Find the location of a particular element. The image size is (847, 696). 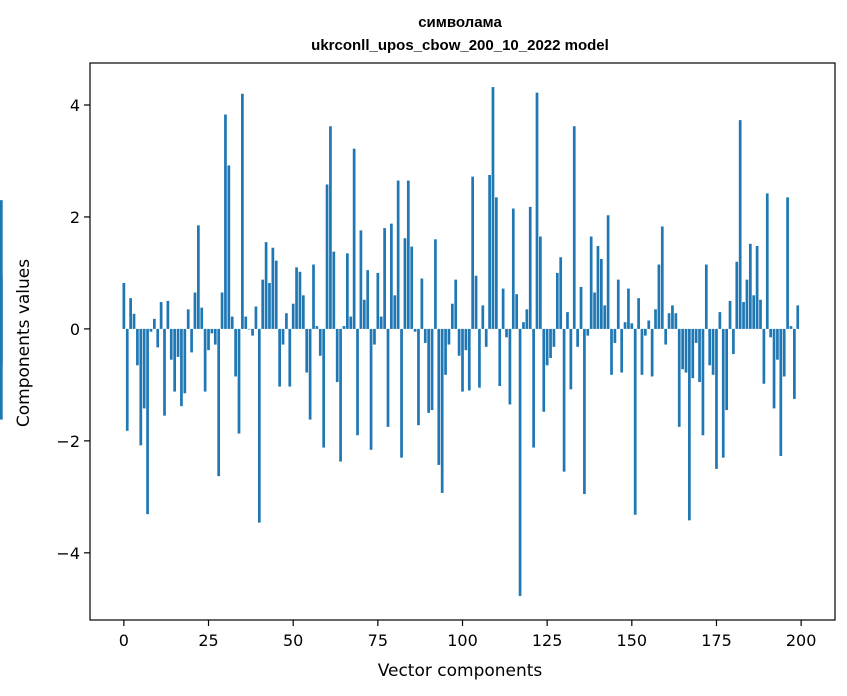

x-tick-label: 25 is located at coordinates (208, 640).